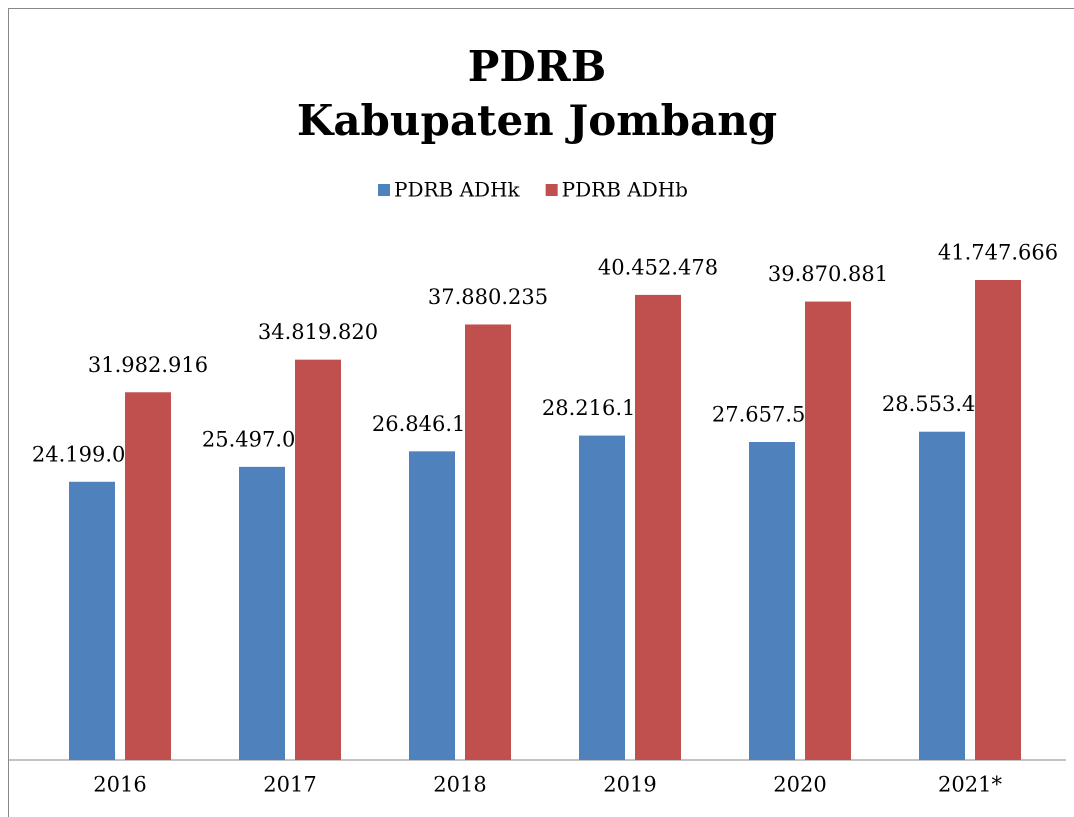 The image size is (1074, 817). I want to click on x-tick-label: 2021*, so click(970, 785).